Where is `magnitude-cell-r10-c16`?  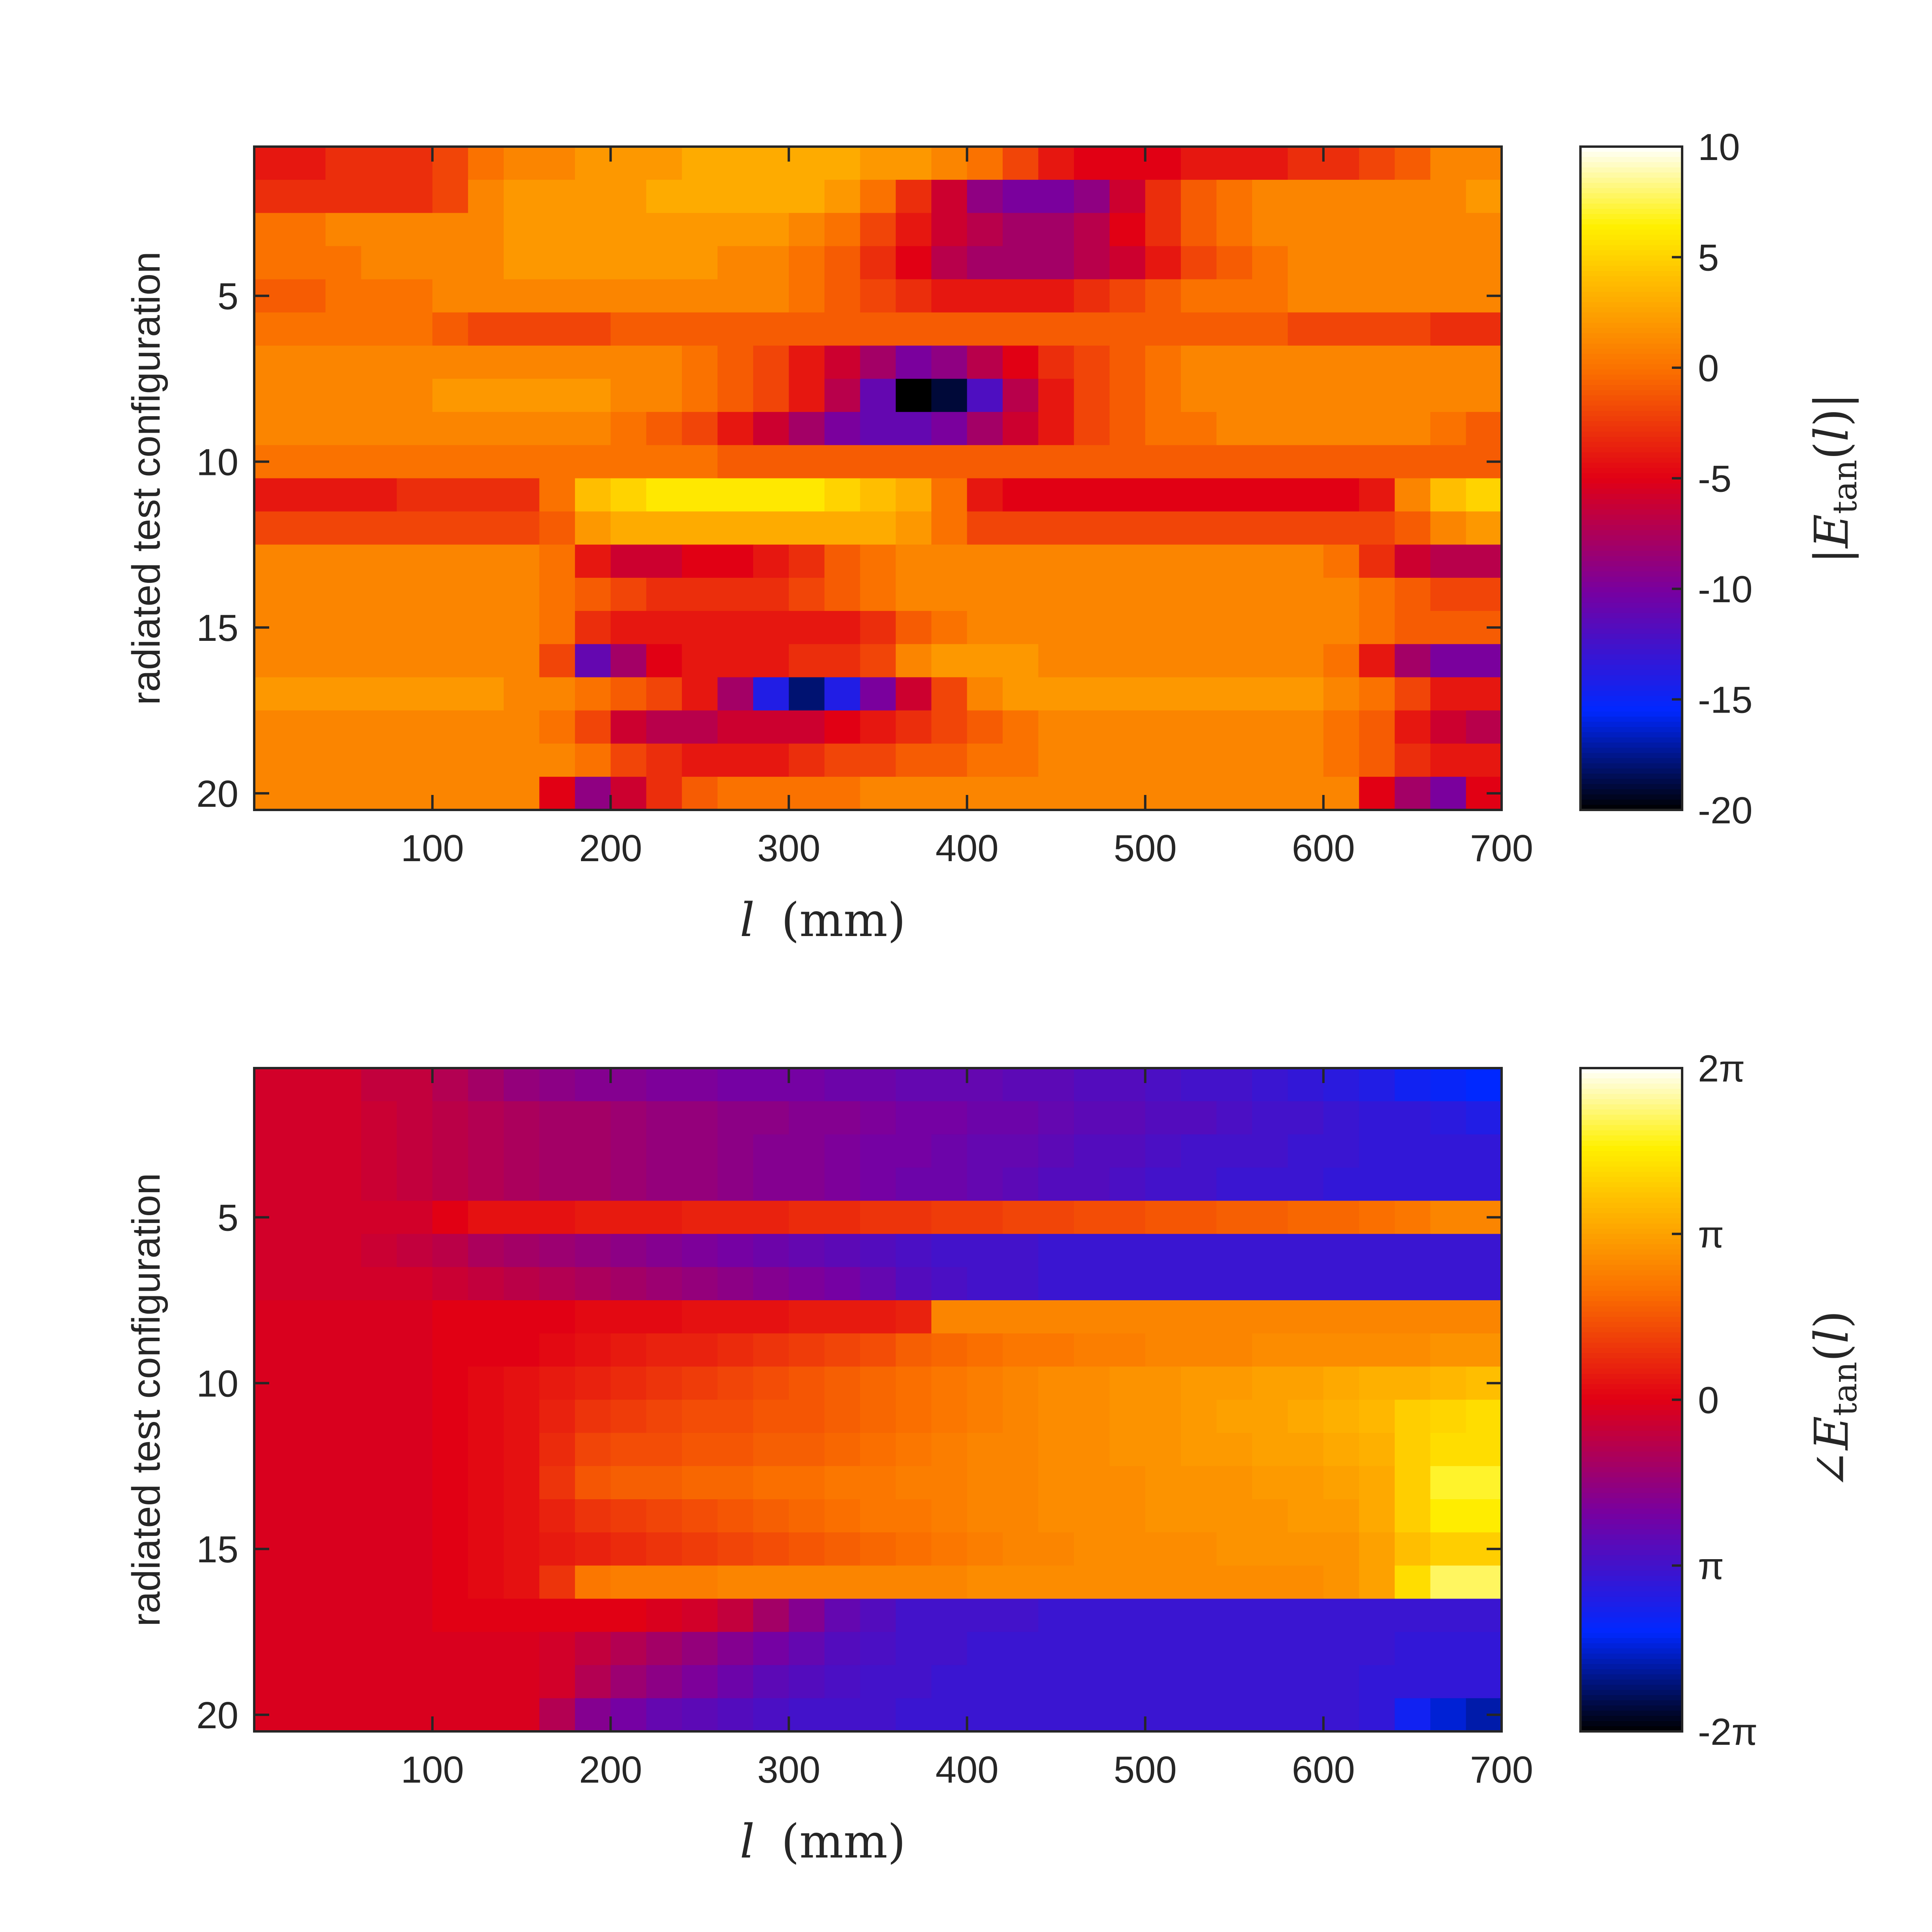
magnitude-cell-r10-c16 is located at coordinates (807, 462).